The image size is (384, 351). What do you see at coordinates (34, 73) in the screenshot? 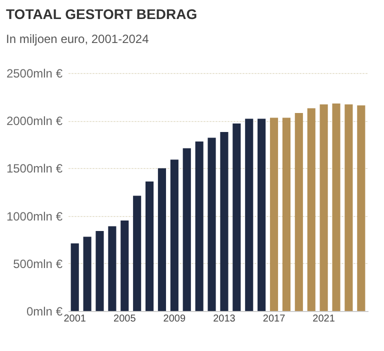
I see `y-tick-label: 2500mln €` at bounding box center [34, 73].